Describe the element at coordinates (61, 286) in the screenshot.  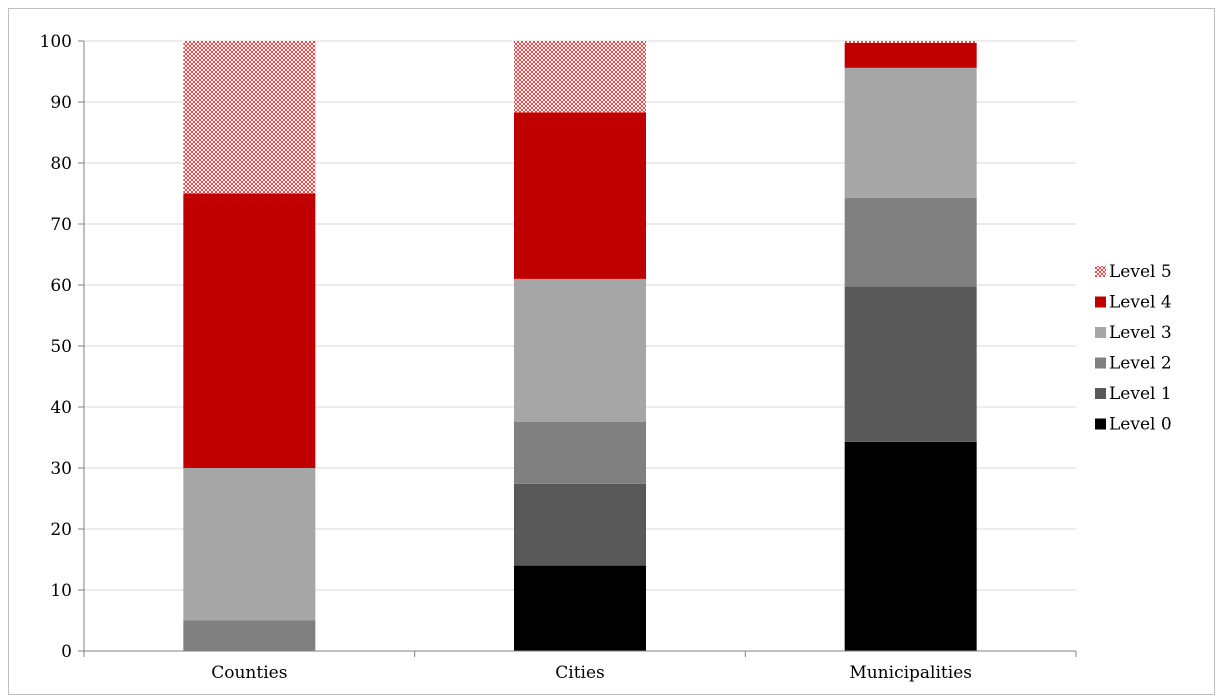
I see `y-tick-label: 60` at that location.